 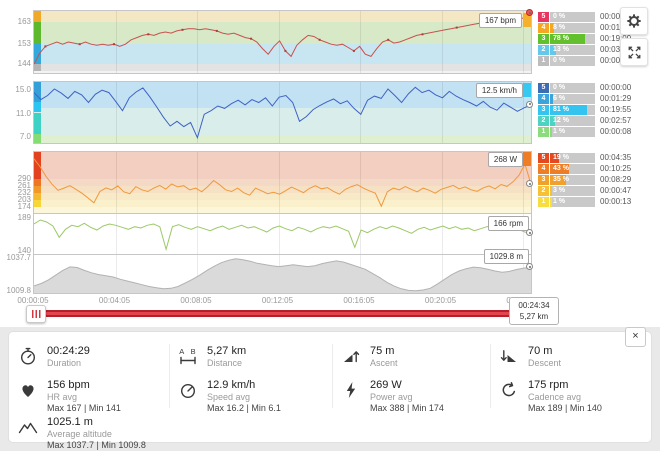 I want to click on zone-badge: 1, so click(x=543, y=61).